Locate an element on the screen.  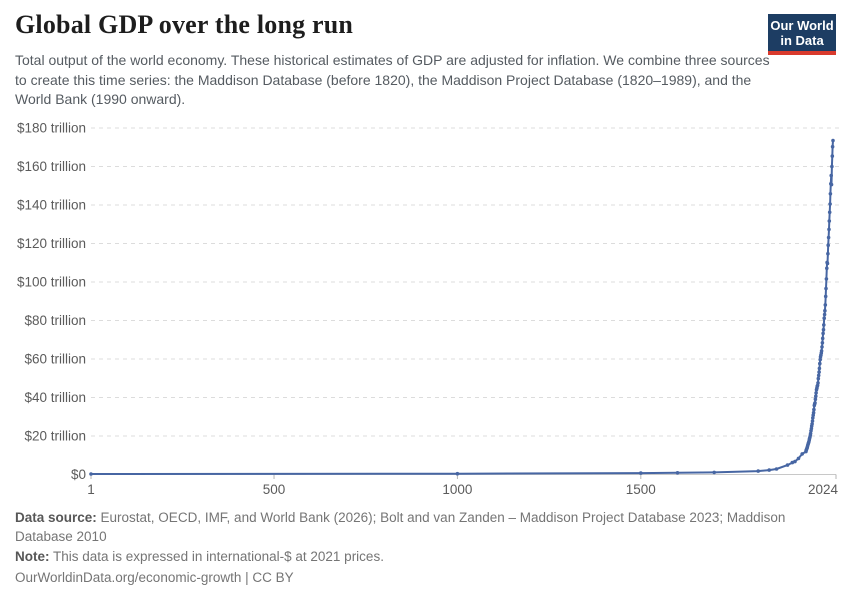
y-axis-tick-label: $0 is located at coordinates (78, 474).